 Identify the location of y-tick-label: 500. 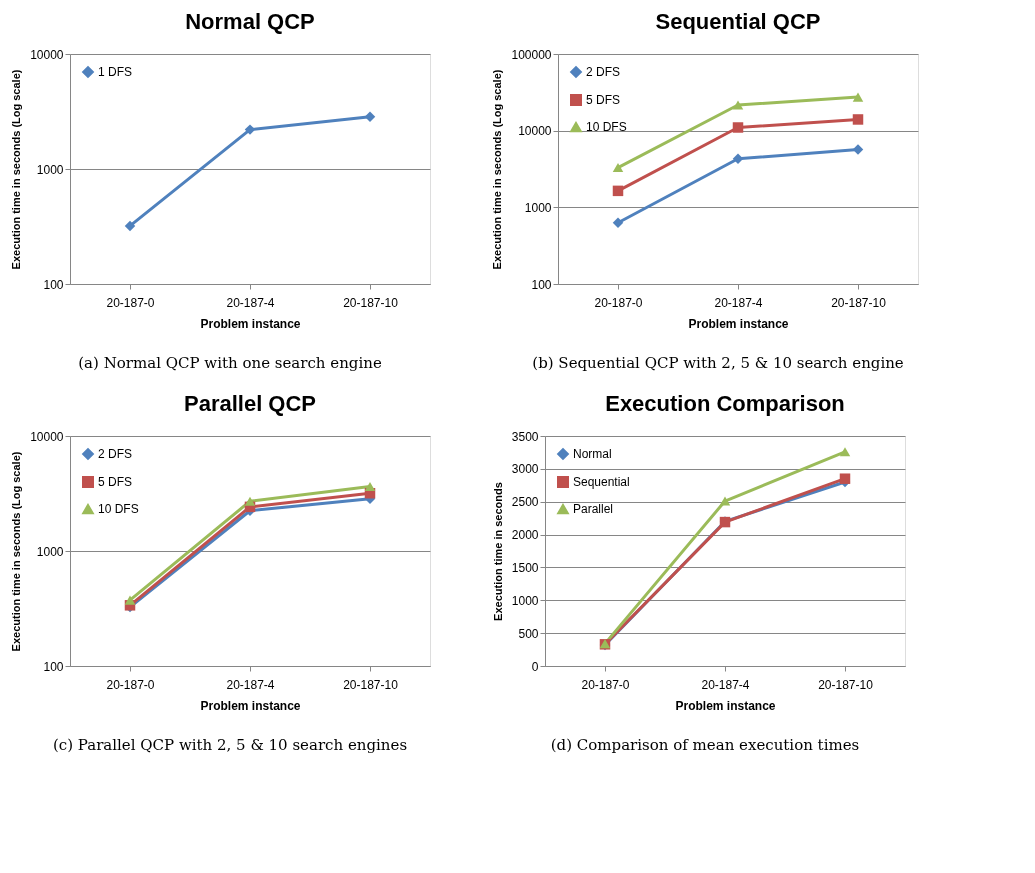
(528, 633).